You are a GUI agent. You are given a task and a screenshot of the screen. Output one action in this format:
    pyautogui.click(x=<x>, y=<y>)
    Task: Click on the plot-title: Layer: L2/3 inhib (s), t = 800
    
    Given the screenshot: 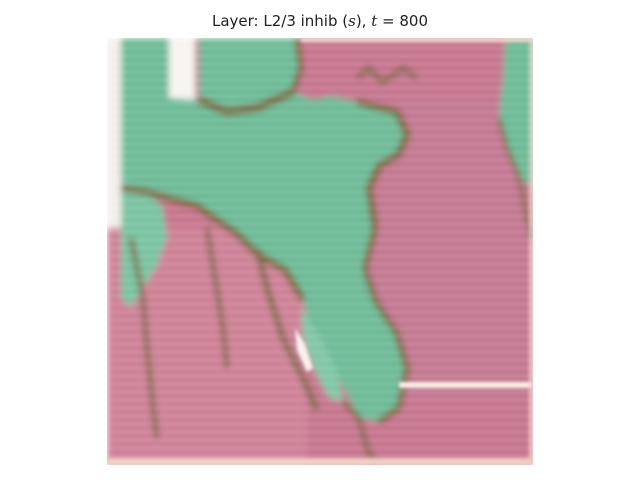 What is the action you would take?
    pyautogui.click(x=319, y=21)
    